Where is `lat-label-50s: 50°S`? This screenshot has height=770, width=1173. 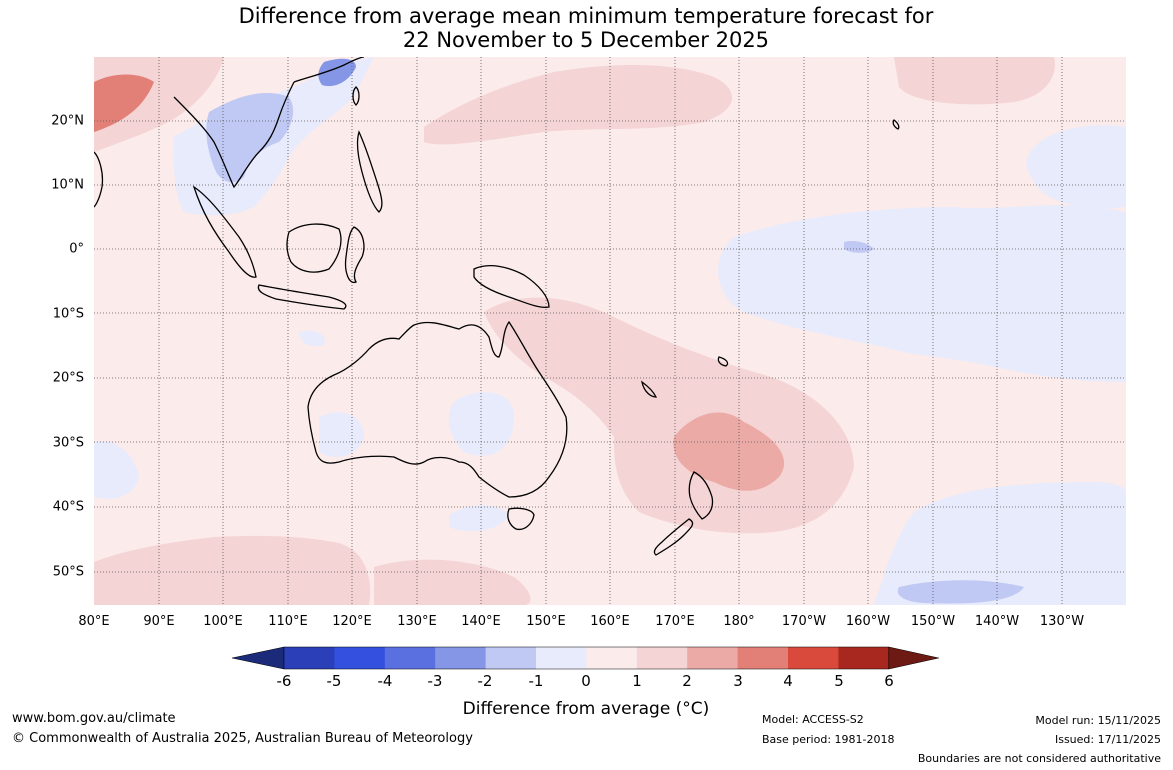 lat-label-50s: 50°S is located at coordinates (68, 572).